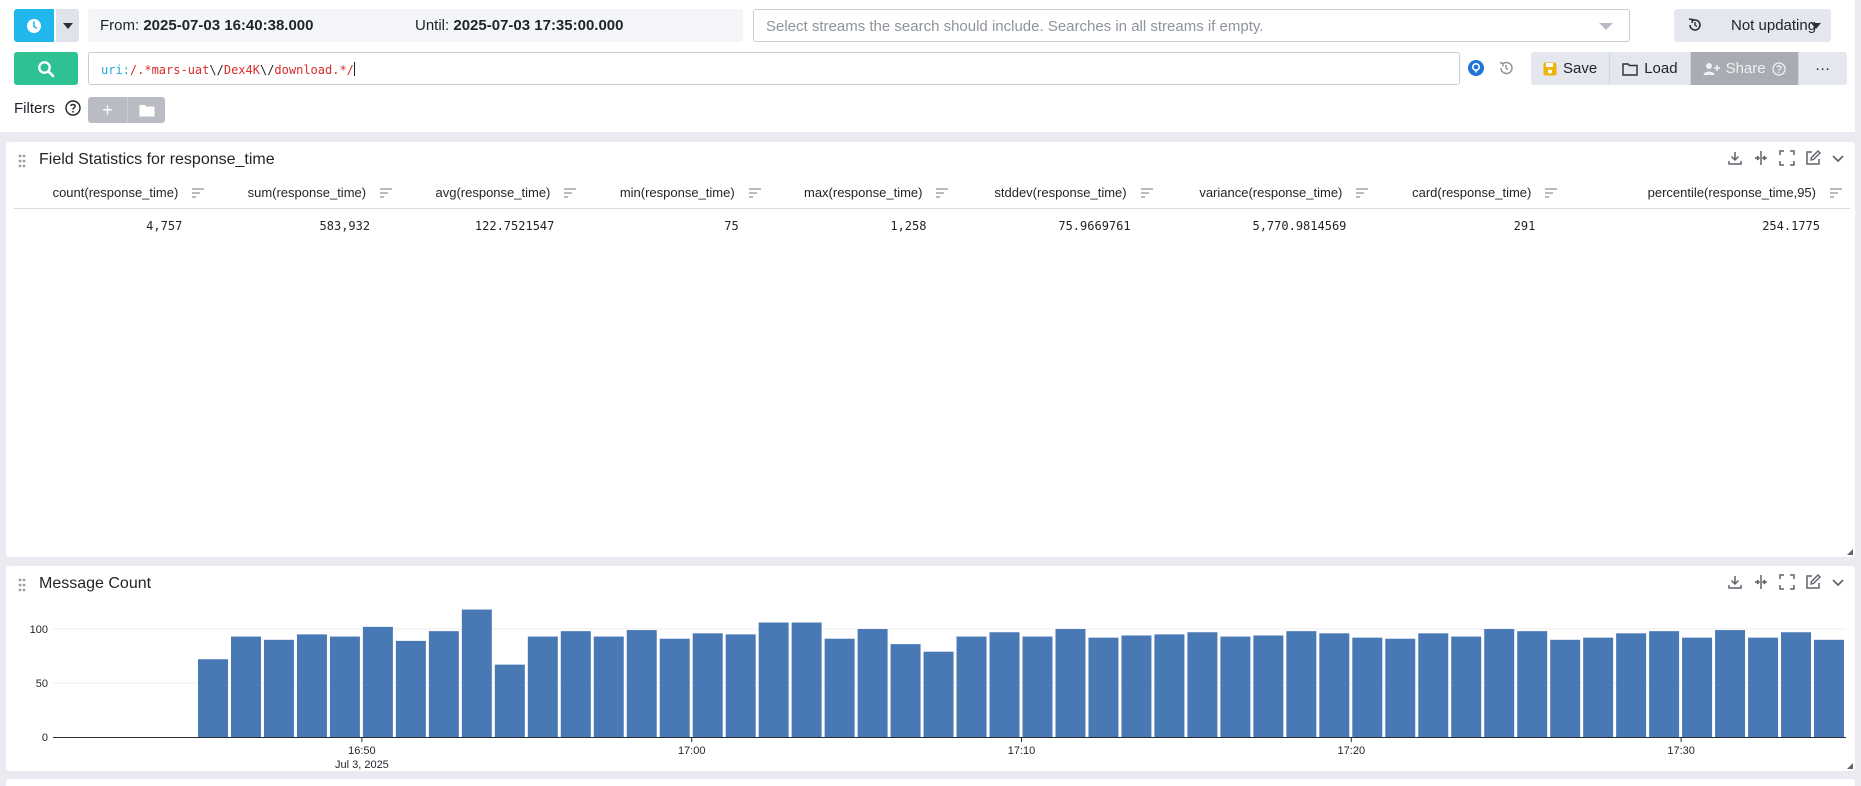 The width and height of the screenshot is (1861, 786). Describe the element at coordinates (216, 70) in the screenshot. I see `query-token: \/` at that location.